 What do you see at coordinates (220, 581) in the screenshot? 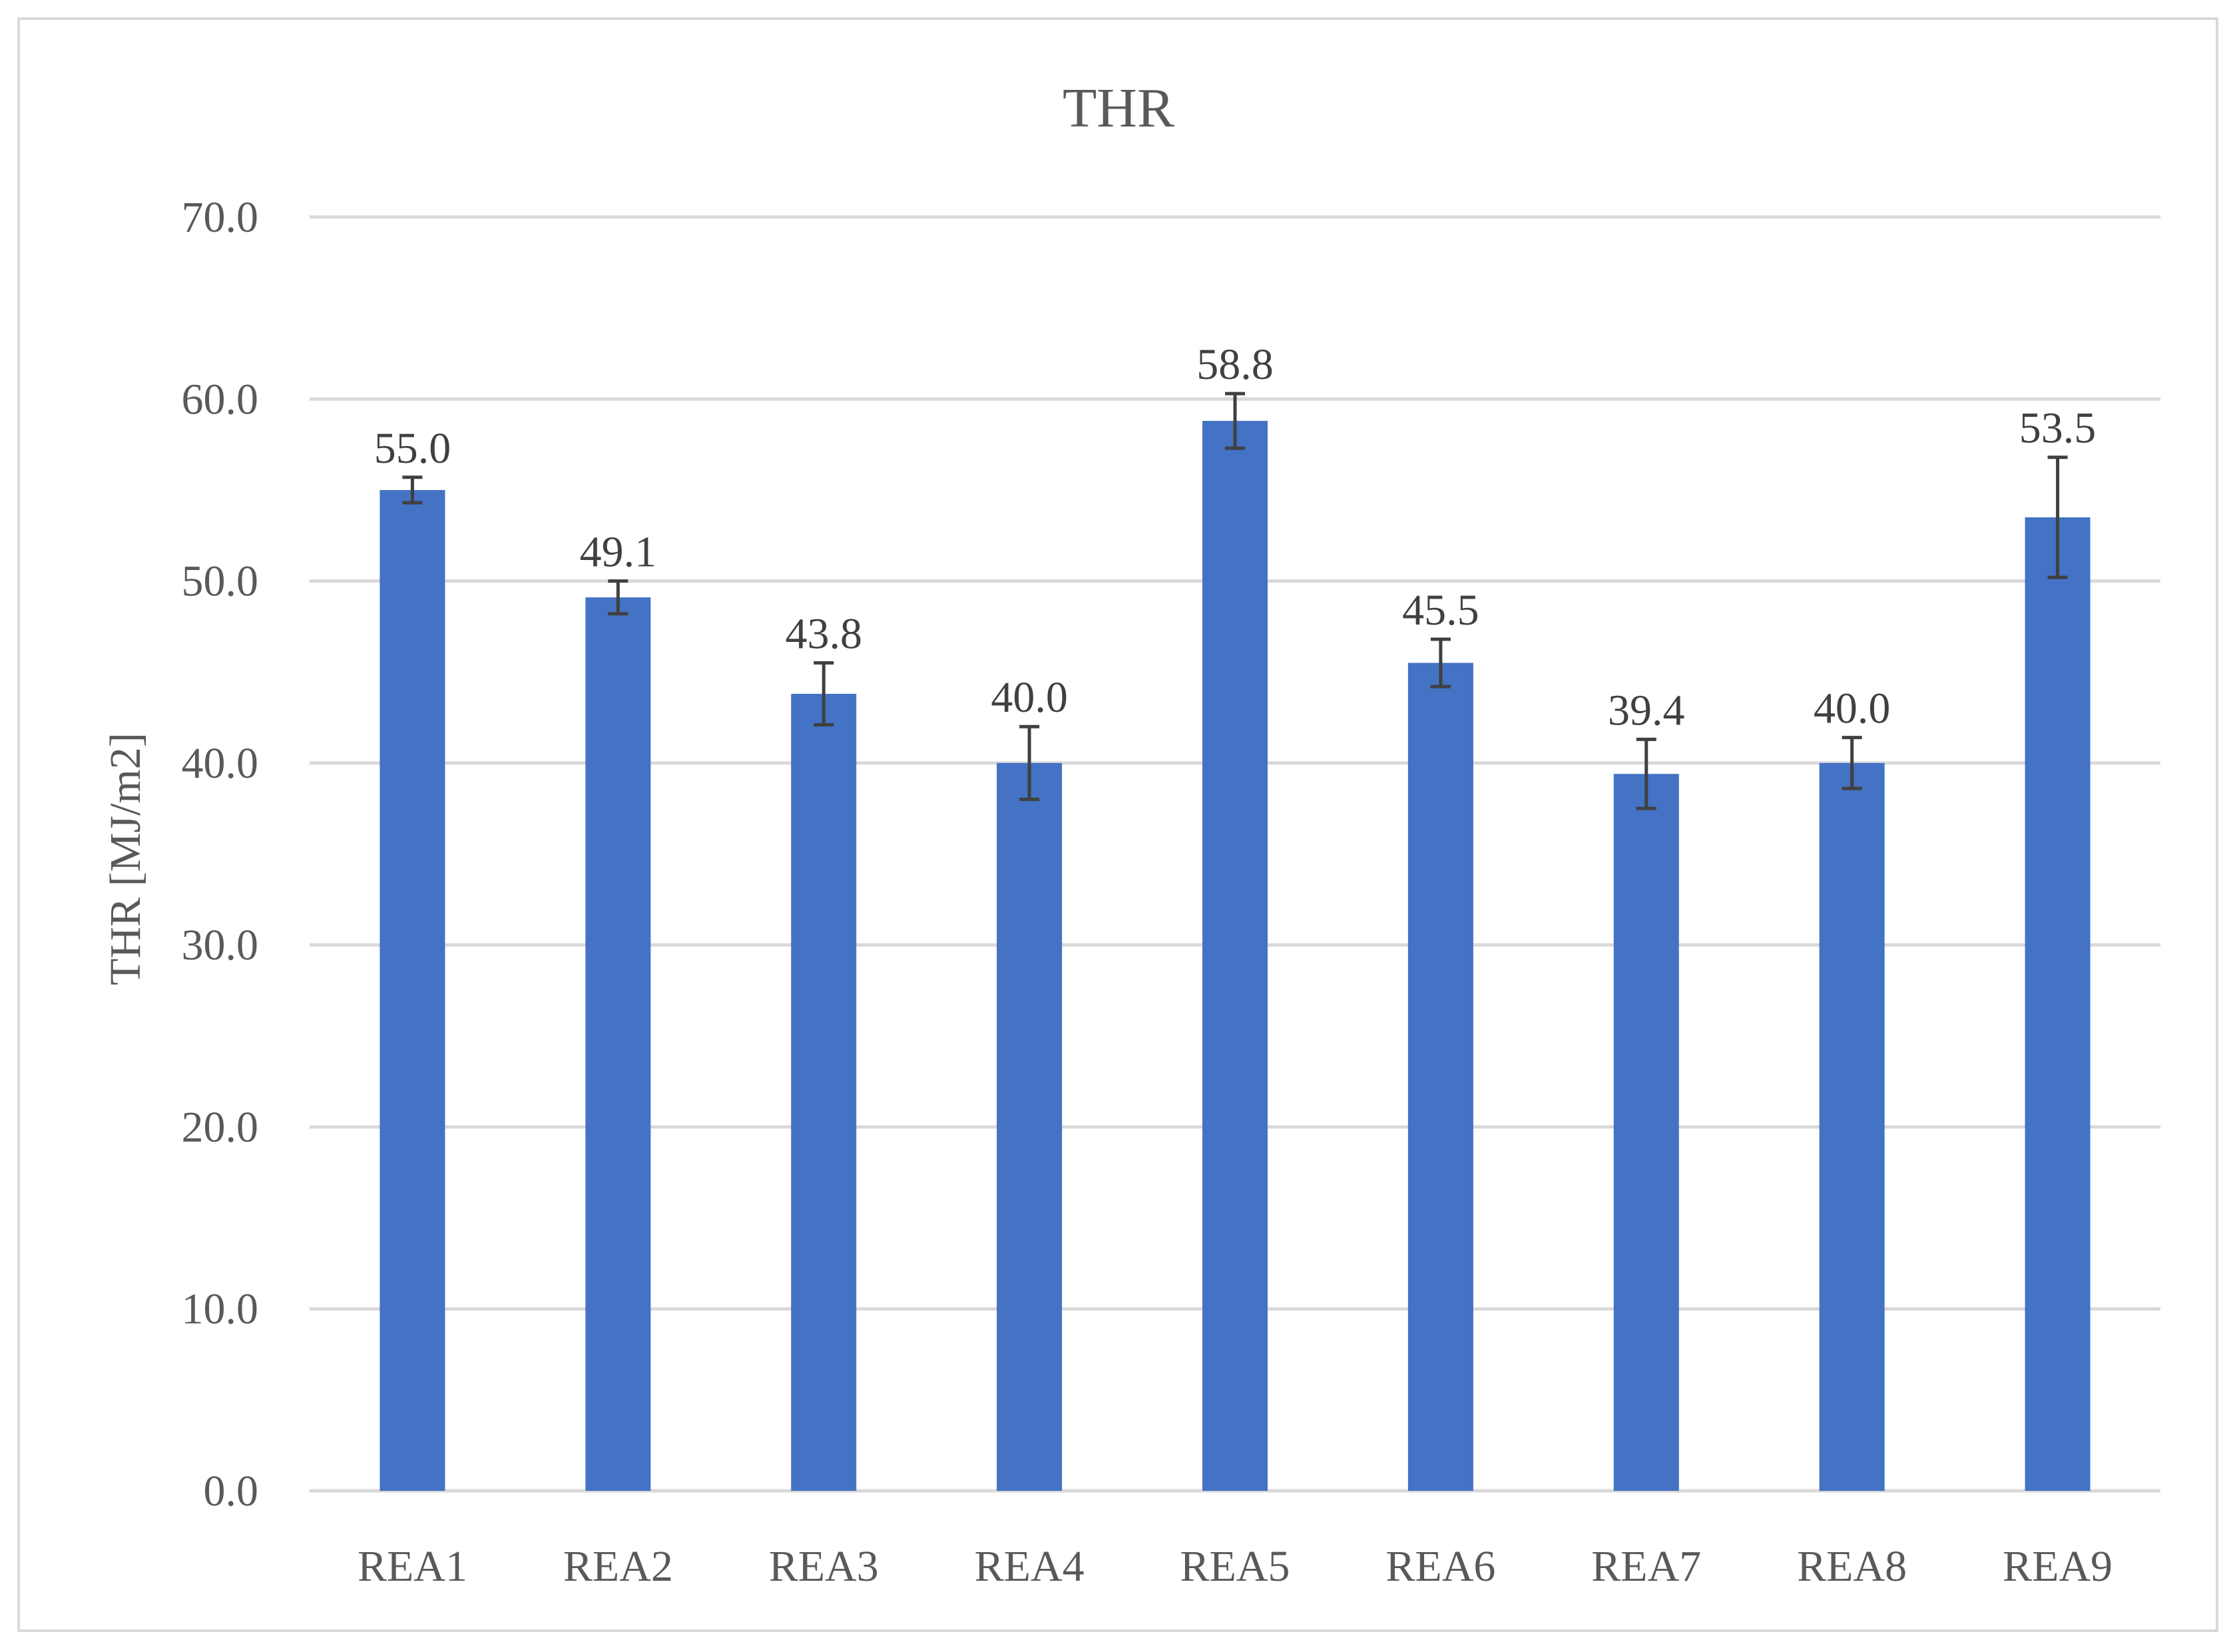
I see `y-tick-label: 50.0` at bounding box center [220, 581].